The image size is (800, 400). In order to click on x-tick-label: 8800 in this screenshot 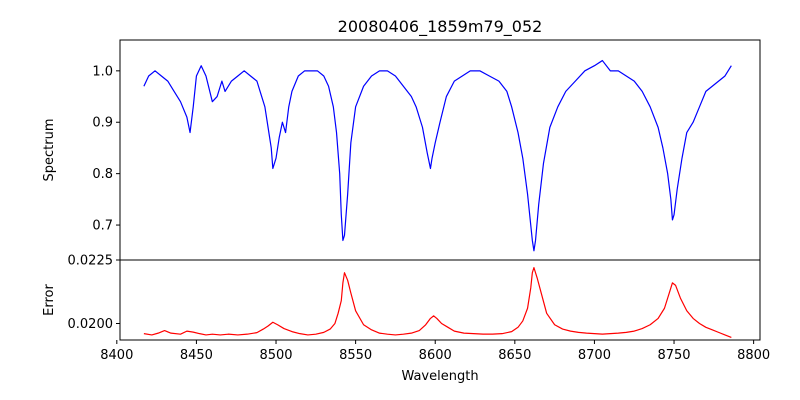, I will do `click(753, 355)`.